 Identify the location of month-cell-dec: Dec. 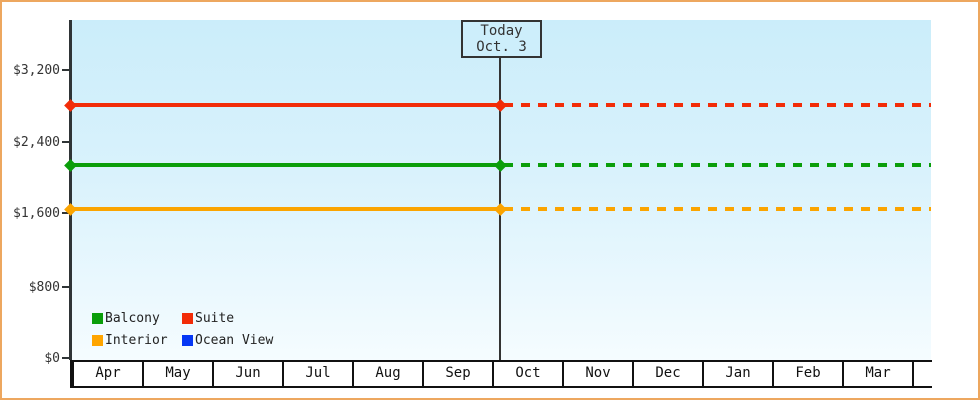
(669, 374).